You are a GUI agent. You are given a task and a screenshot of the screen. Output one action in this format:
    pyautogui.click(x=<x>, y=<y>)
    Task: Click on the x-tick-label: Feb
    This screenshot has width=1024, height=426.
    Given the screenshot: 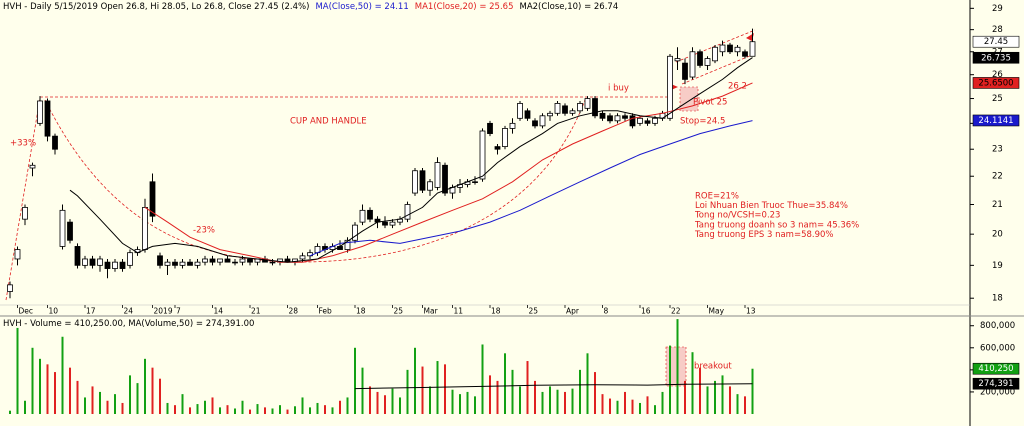 What is the action you would take?
    pyautogui.click(x=326, y=311)
    